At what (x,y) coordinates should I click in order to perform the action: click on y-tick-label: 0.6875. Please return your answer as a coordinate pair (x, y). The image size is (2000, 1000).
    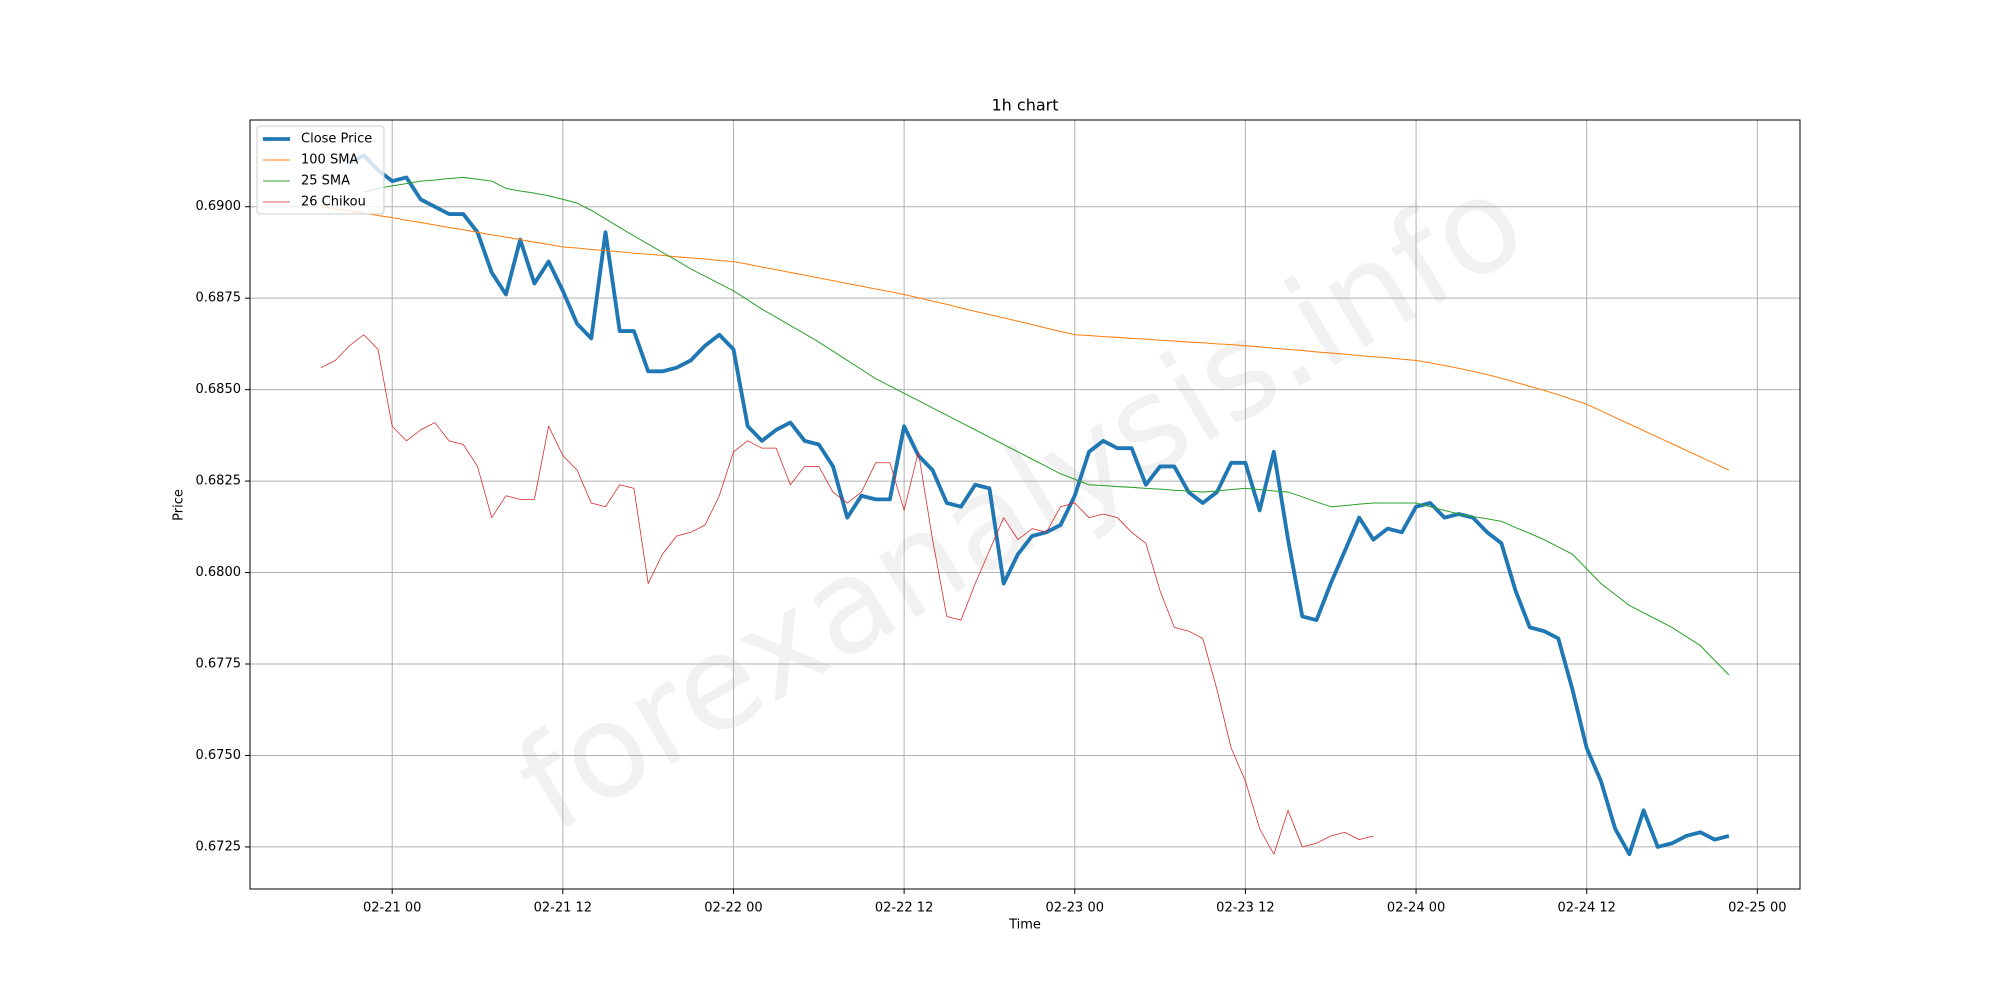
    Looking at the image, I should click on (219, 298).